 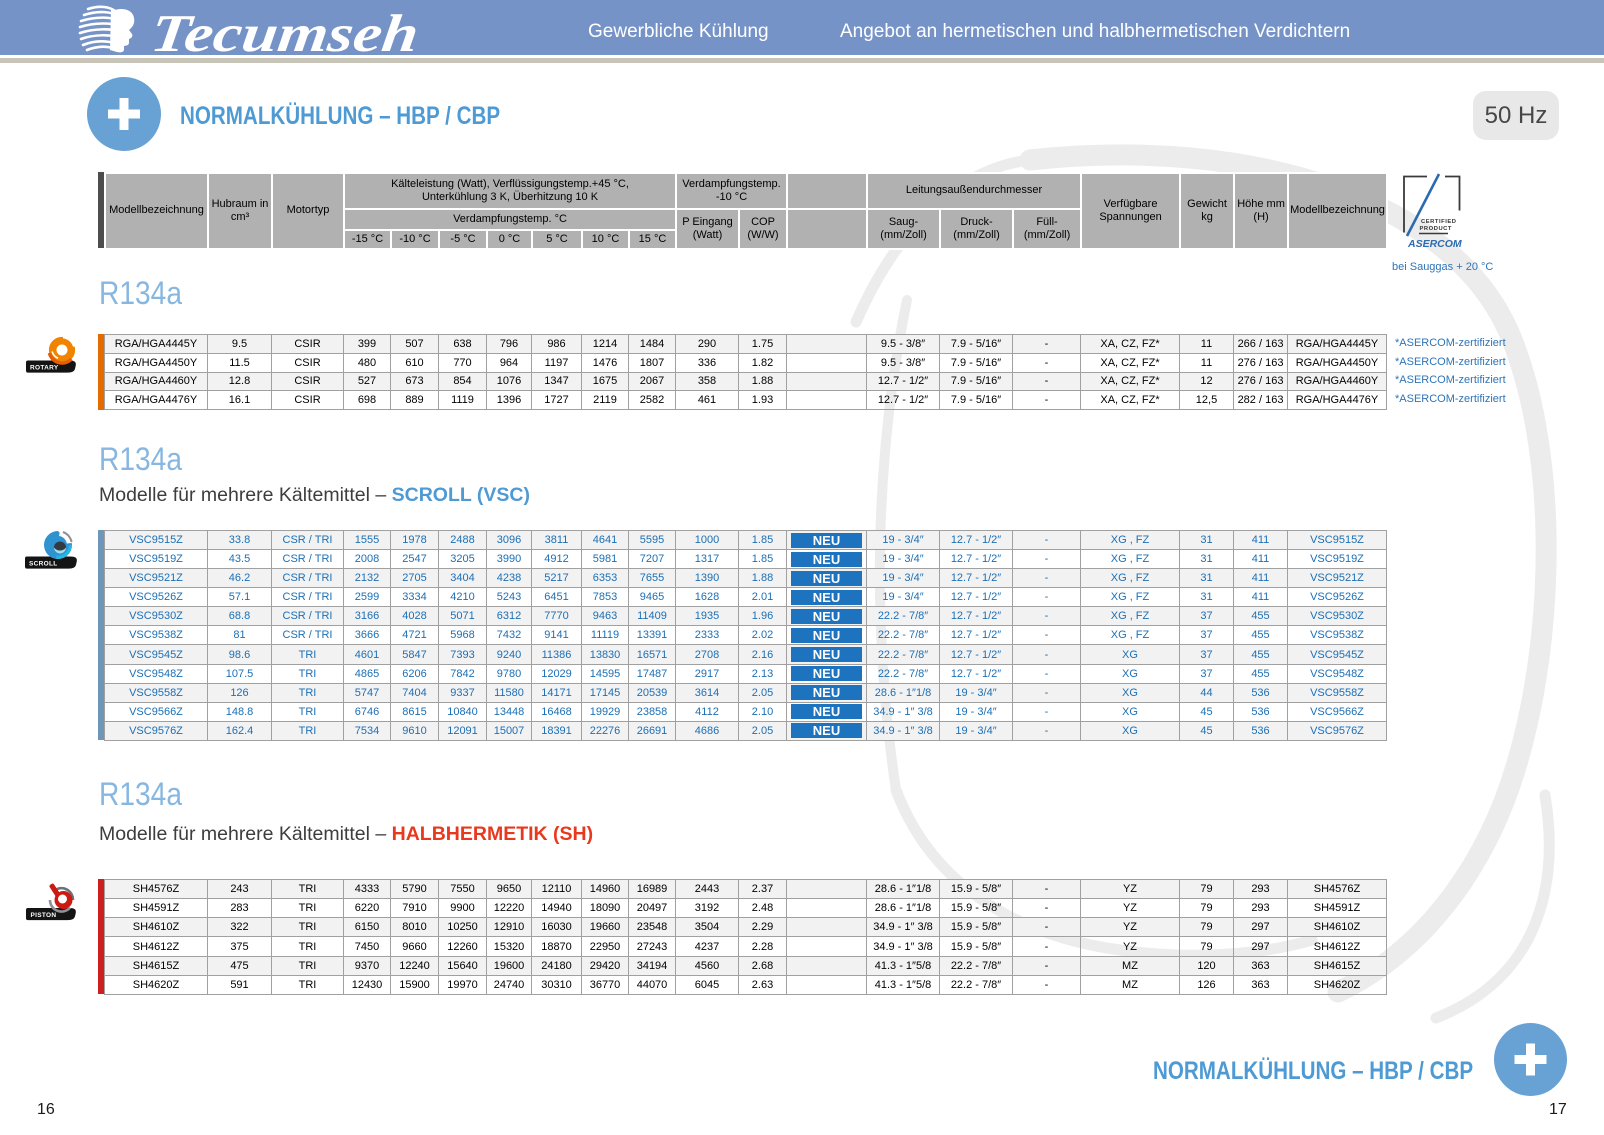 What do you see at coordinates (1439, 222) in the screenshot?
I see `svg-text: CERTIFIED` at bounding box center [1439, 222].